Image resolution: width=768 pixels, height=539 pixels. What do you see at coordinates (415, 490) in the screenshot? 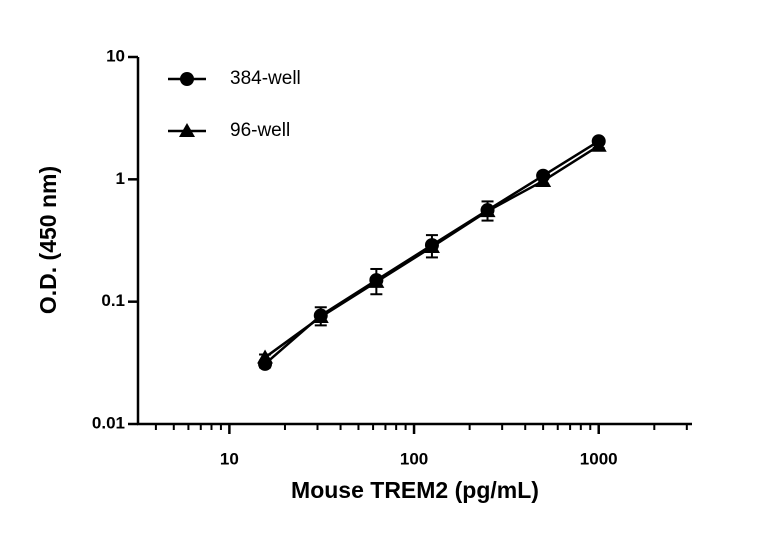
I see `x-axis-label: Mouse TREM2 (pg/mL)` at bounding box center [415, 490].